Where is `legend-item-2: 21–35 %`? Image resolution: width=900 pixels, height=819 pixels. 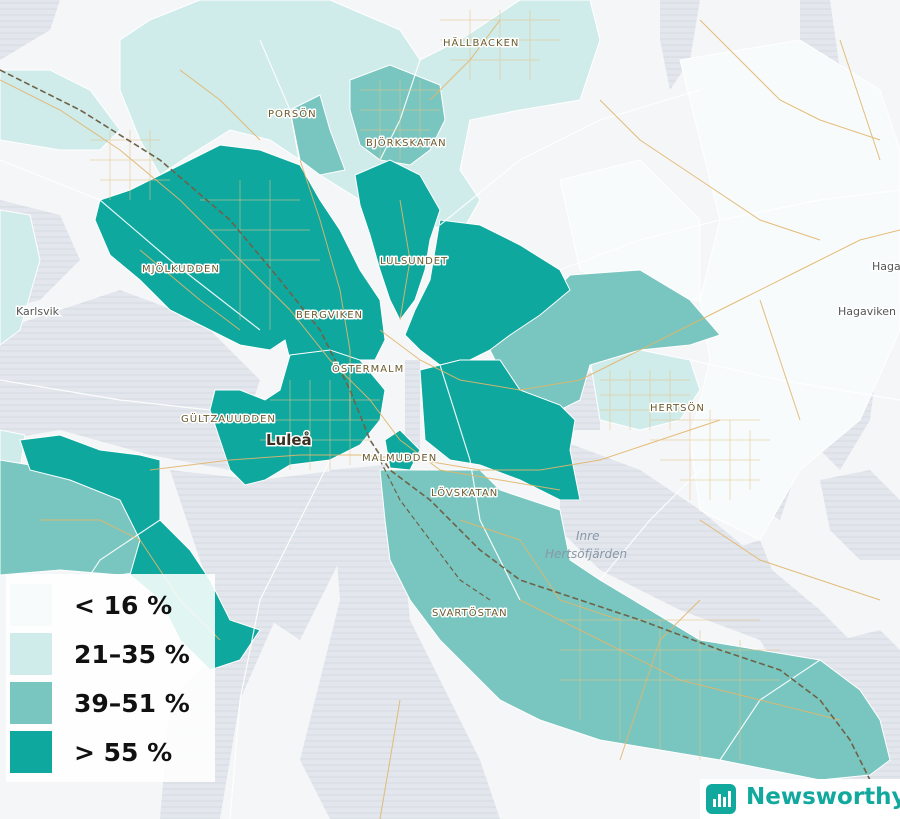 legend-item-2: 21–35 % is located at coordinates (110, 654).